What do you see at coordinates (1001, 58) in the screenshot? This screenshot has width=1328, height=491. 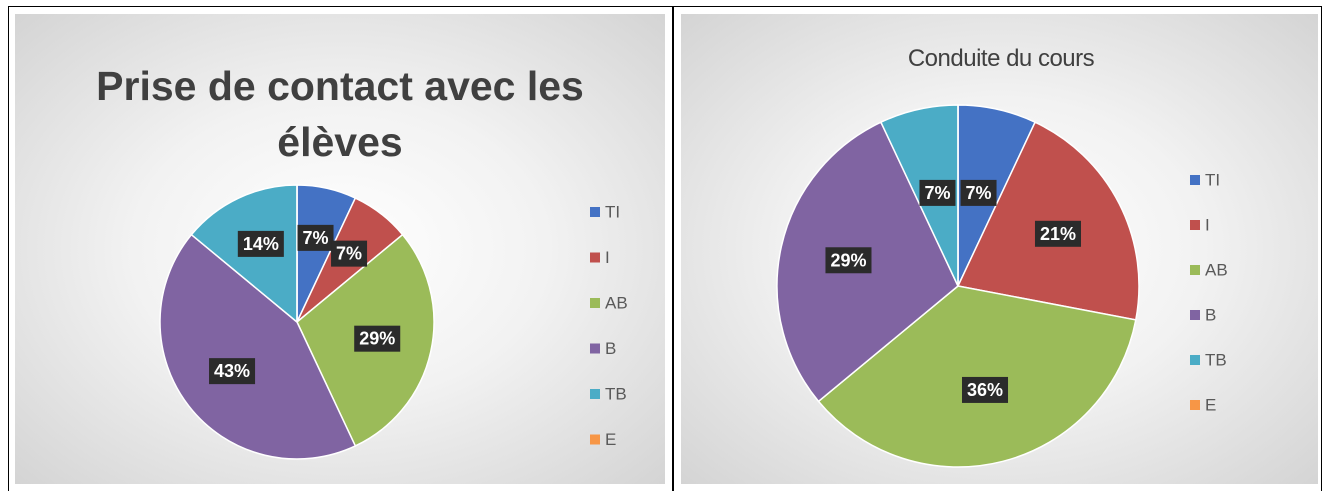 I see `chart-title: Conduite du cours` at bounding box center [1001, 58].